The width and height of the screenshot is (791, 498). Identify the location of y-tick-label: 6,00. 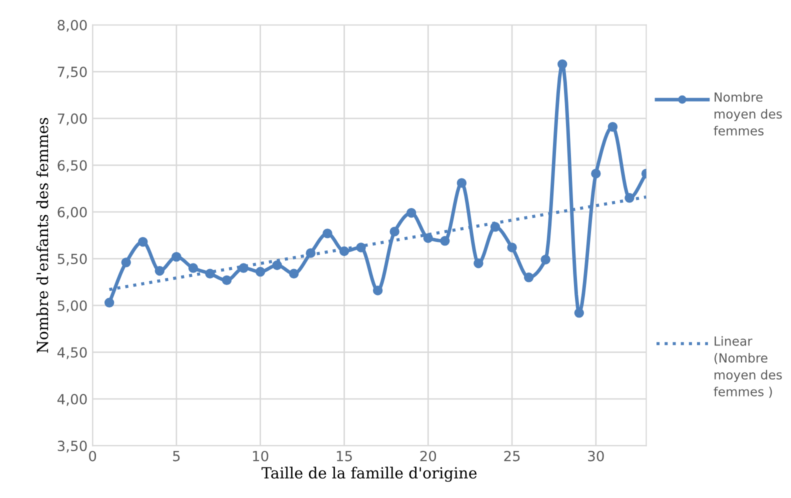
(72, 212).